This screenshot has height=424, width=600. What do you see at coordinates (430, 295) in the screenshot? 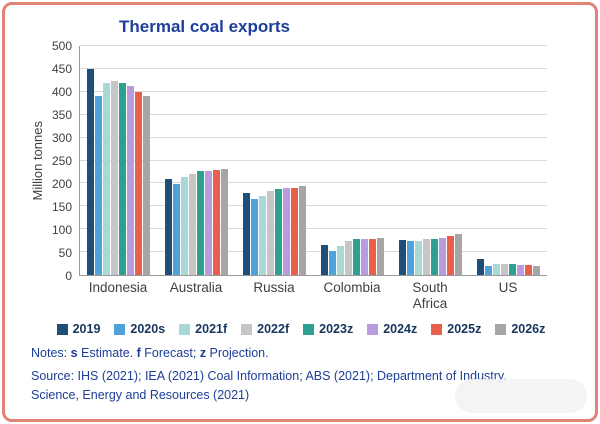
I see `x-axis-label: South Africa` at bounding box center [430, 295].